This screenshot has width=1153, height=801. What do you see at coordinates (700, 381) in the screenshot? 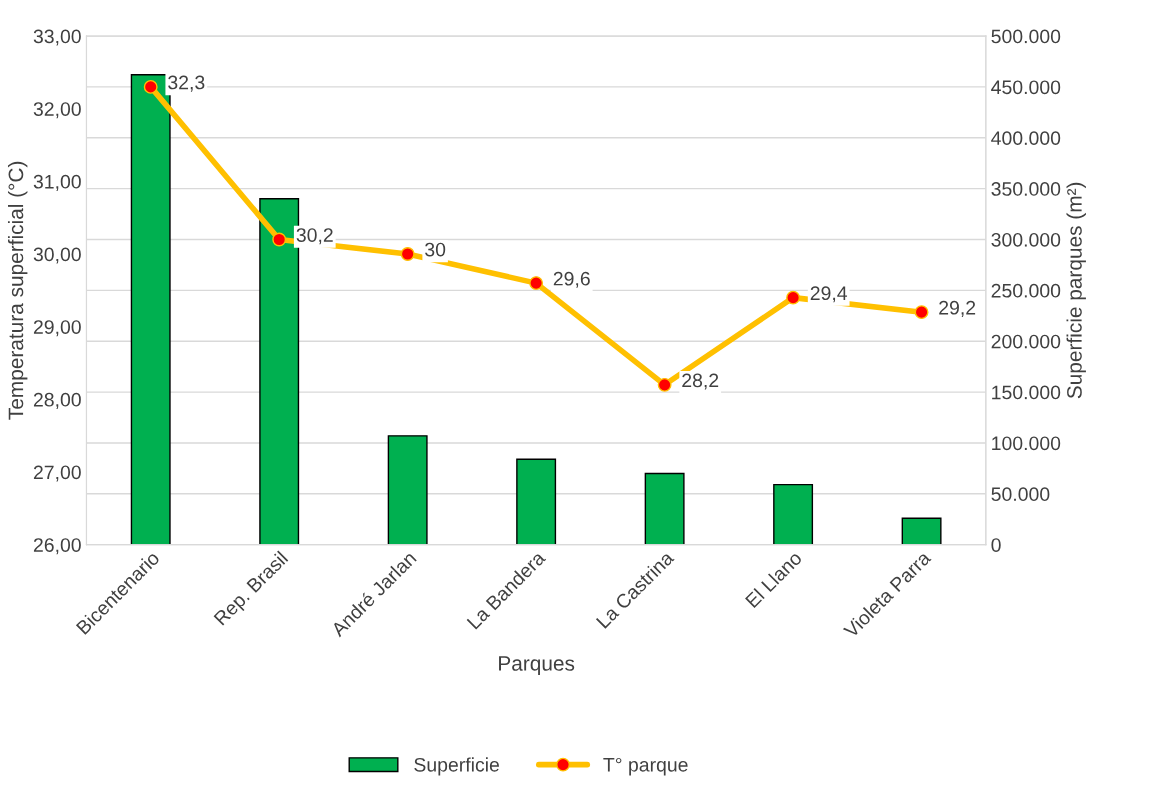
I see `data-label: 28,2` at bounding box center [700, 381].